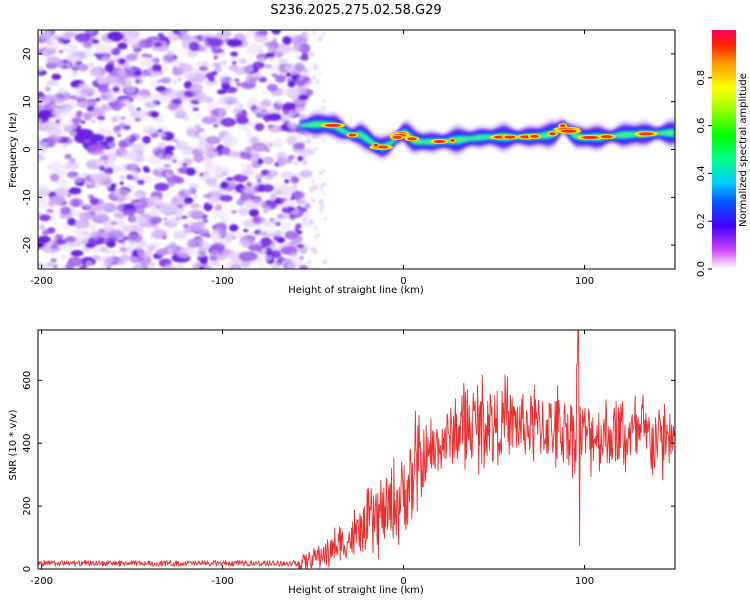 The height and width of the screenshot is (600, 750). I want to click on spectrogram-track-peak, so click(487, 136).